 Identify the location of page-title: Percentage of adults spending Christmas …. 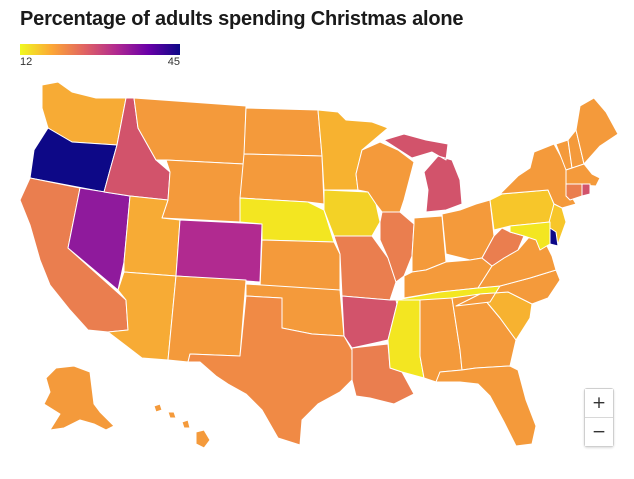
(242, 19).